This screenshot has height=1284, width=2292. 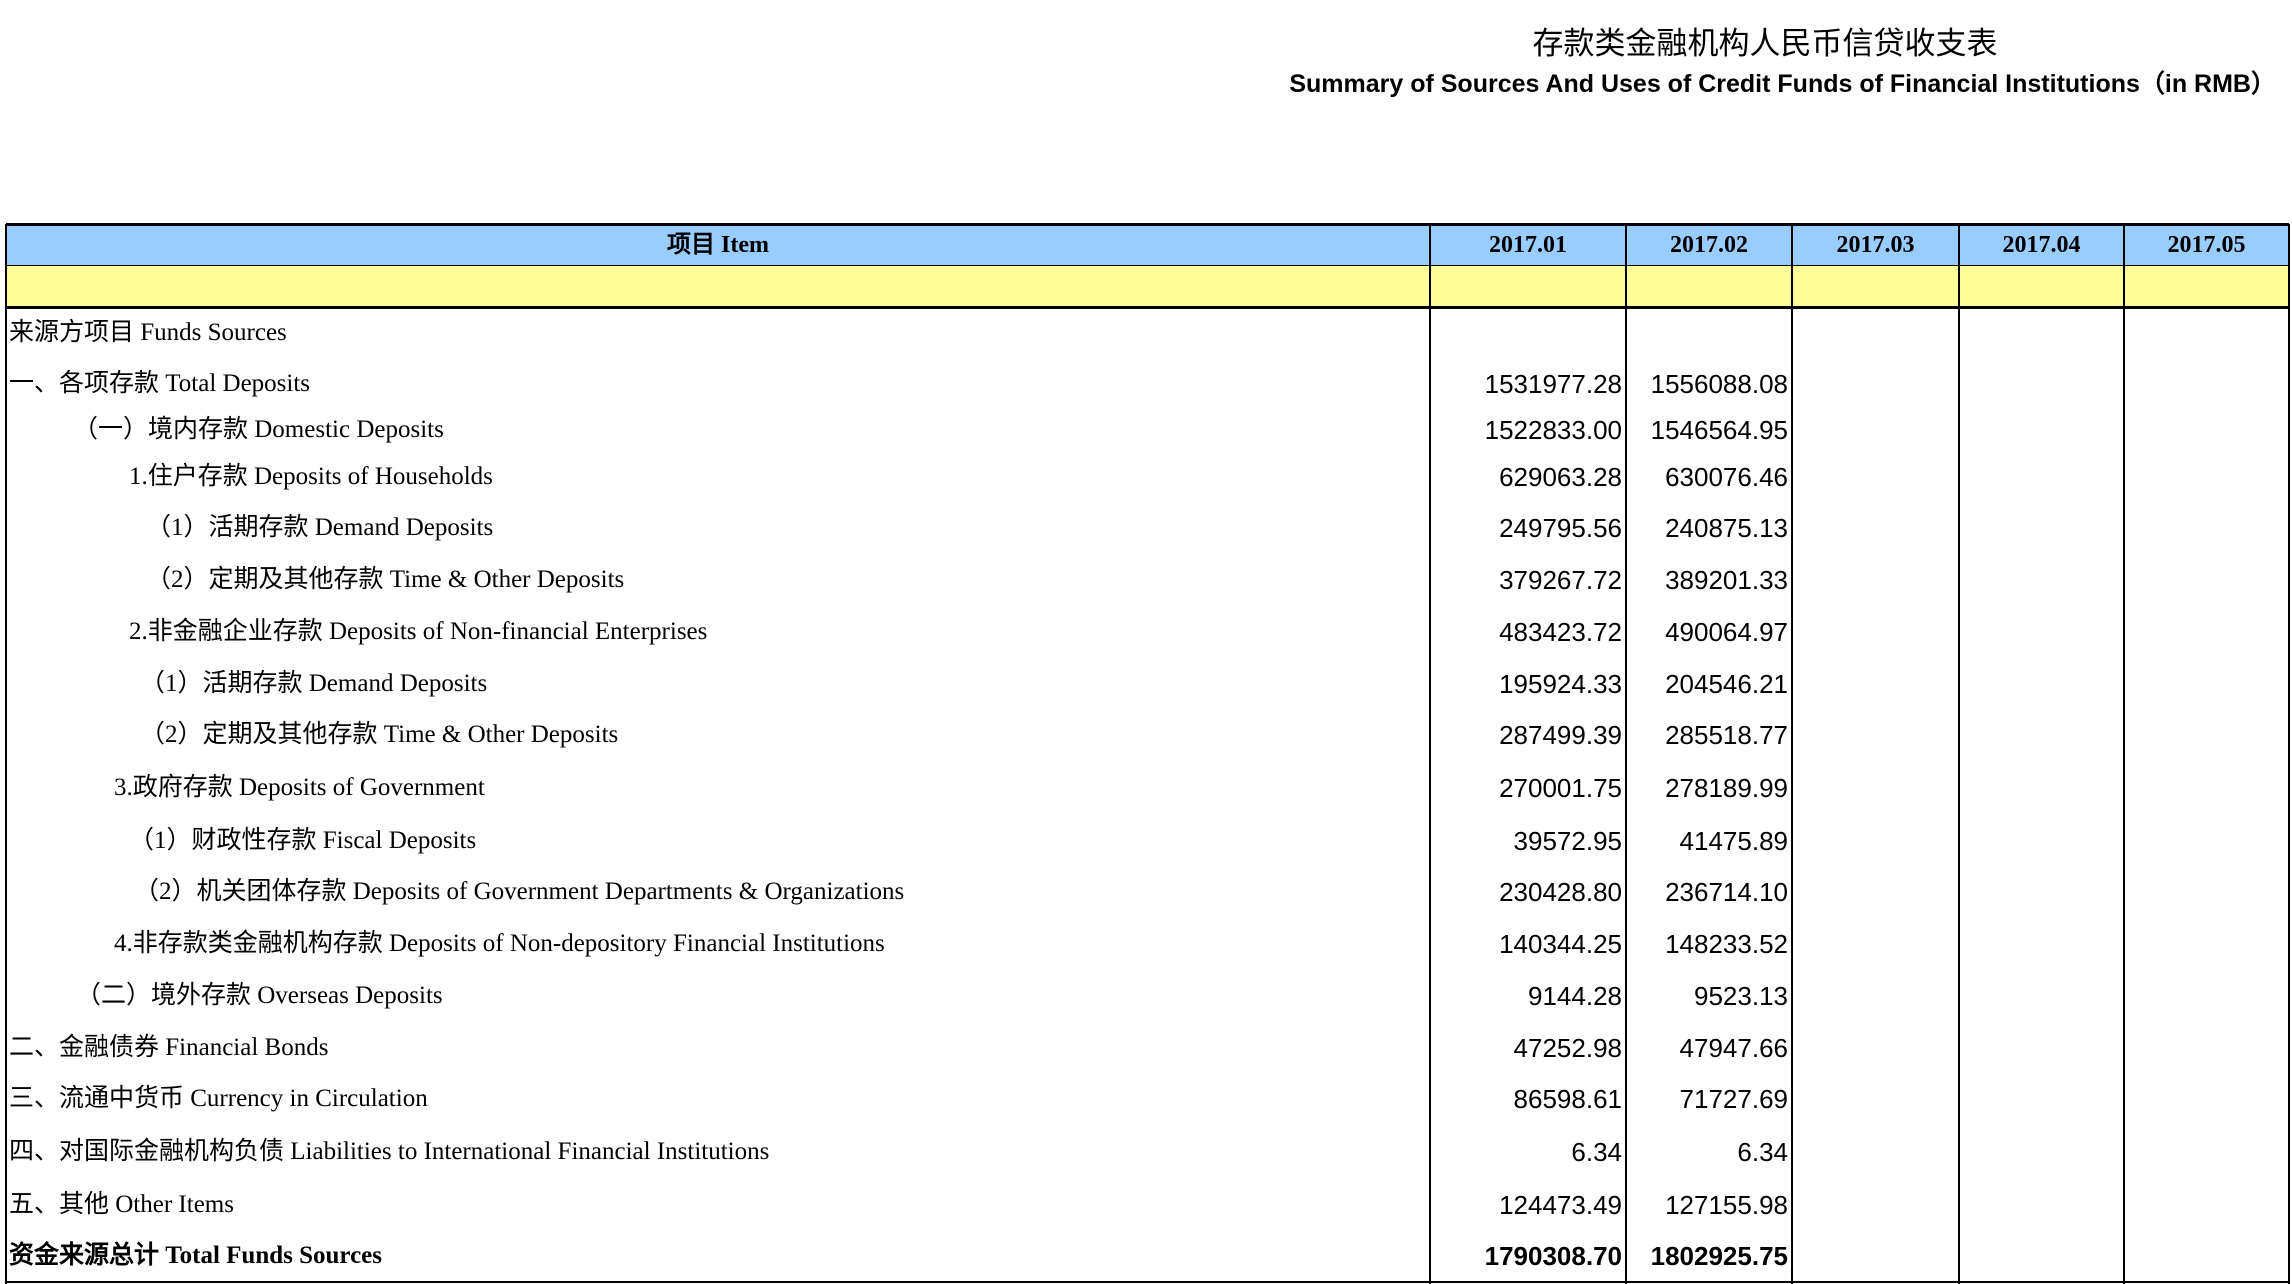 What do you see at coordinates (1765, 43) in the screenshot?
I see `title: 存款类金融机构人民币信贷收支表` at bounding box center [1765, 43].